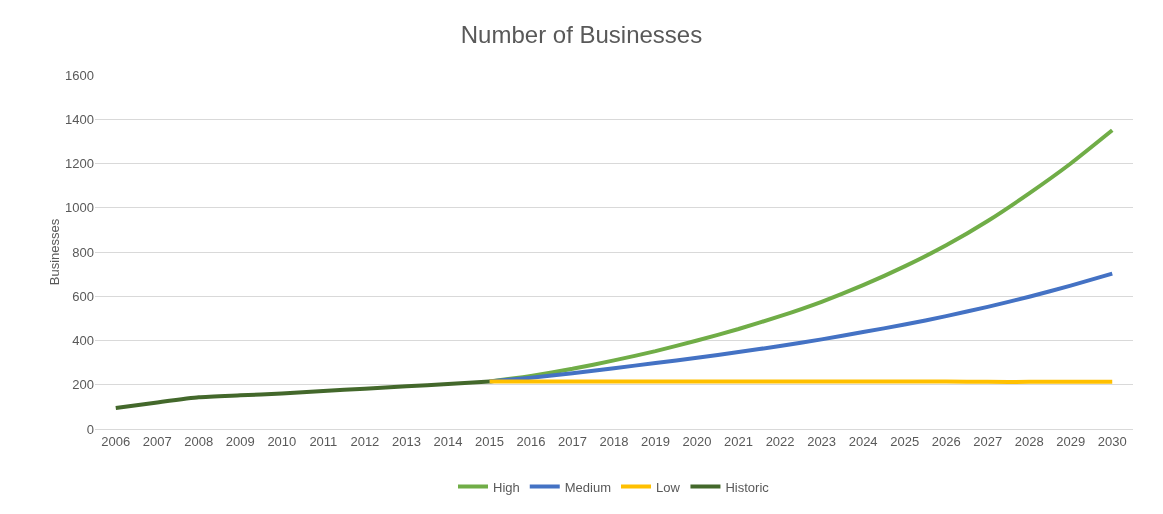 This screenshot has width=1163, height=514. Describe the element at coordinates (83, 385) in the screenshot. I see `y-tick-label: 200` at that location.